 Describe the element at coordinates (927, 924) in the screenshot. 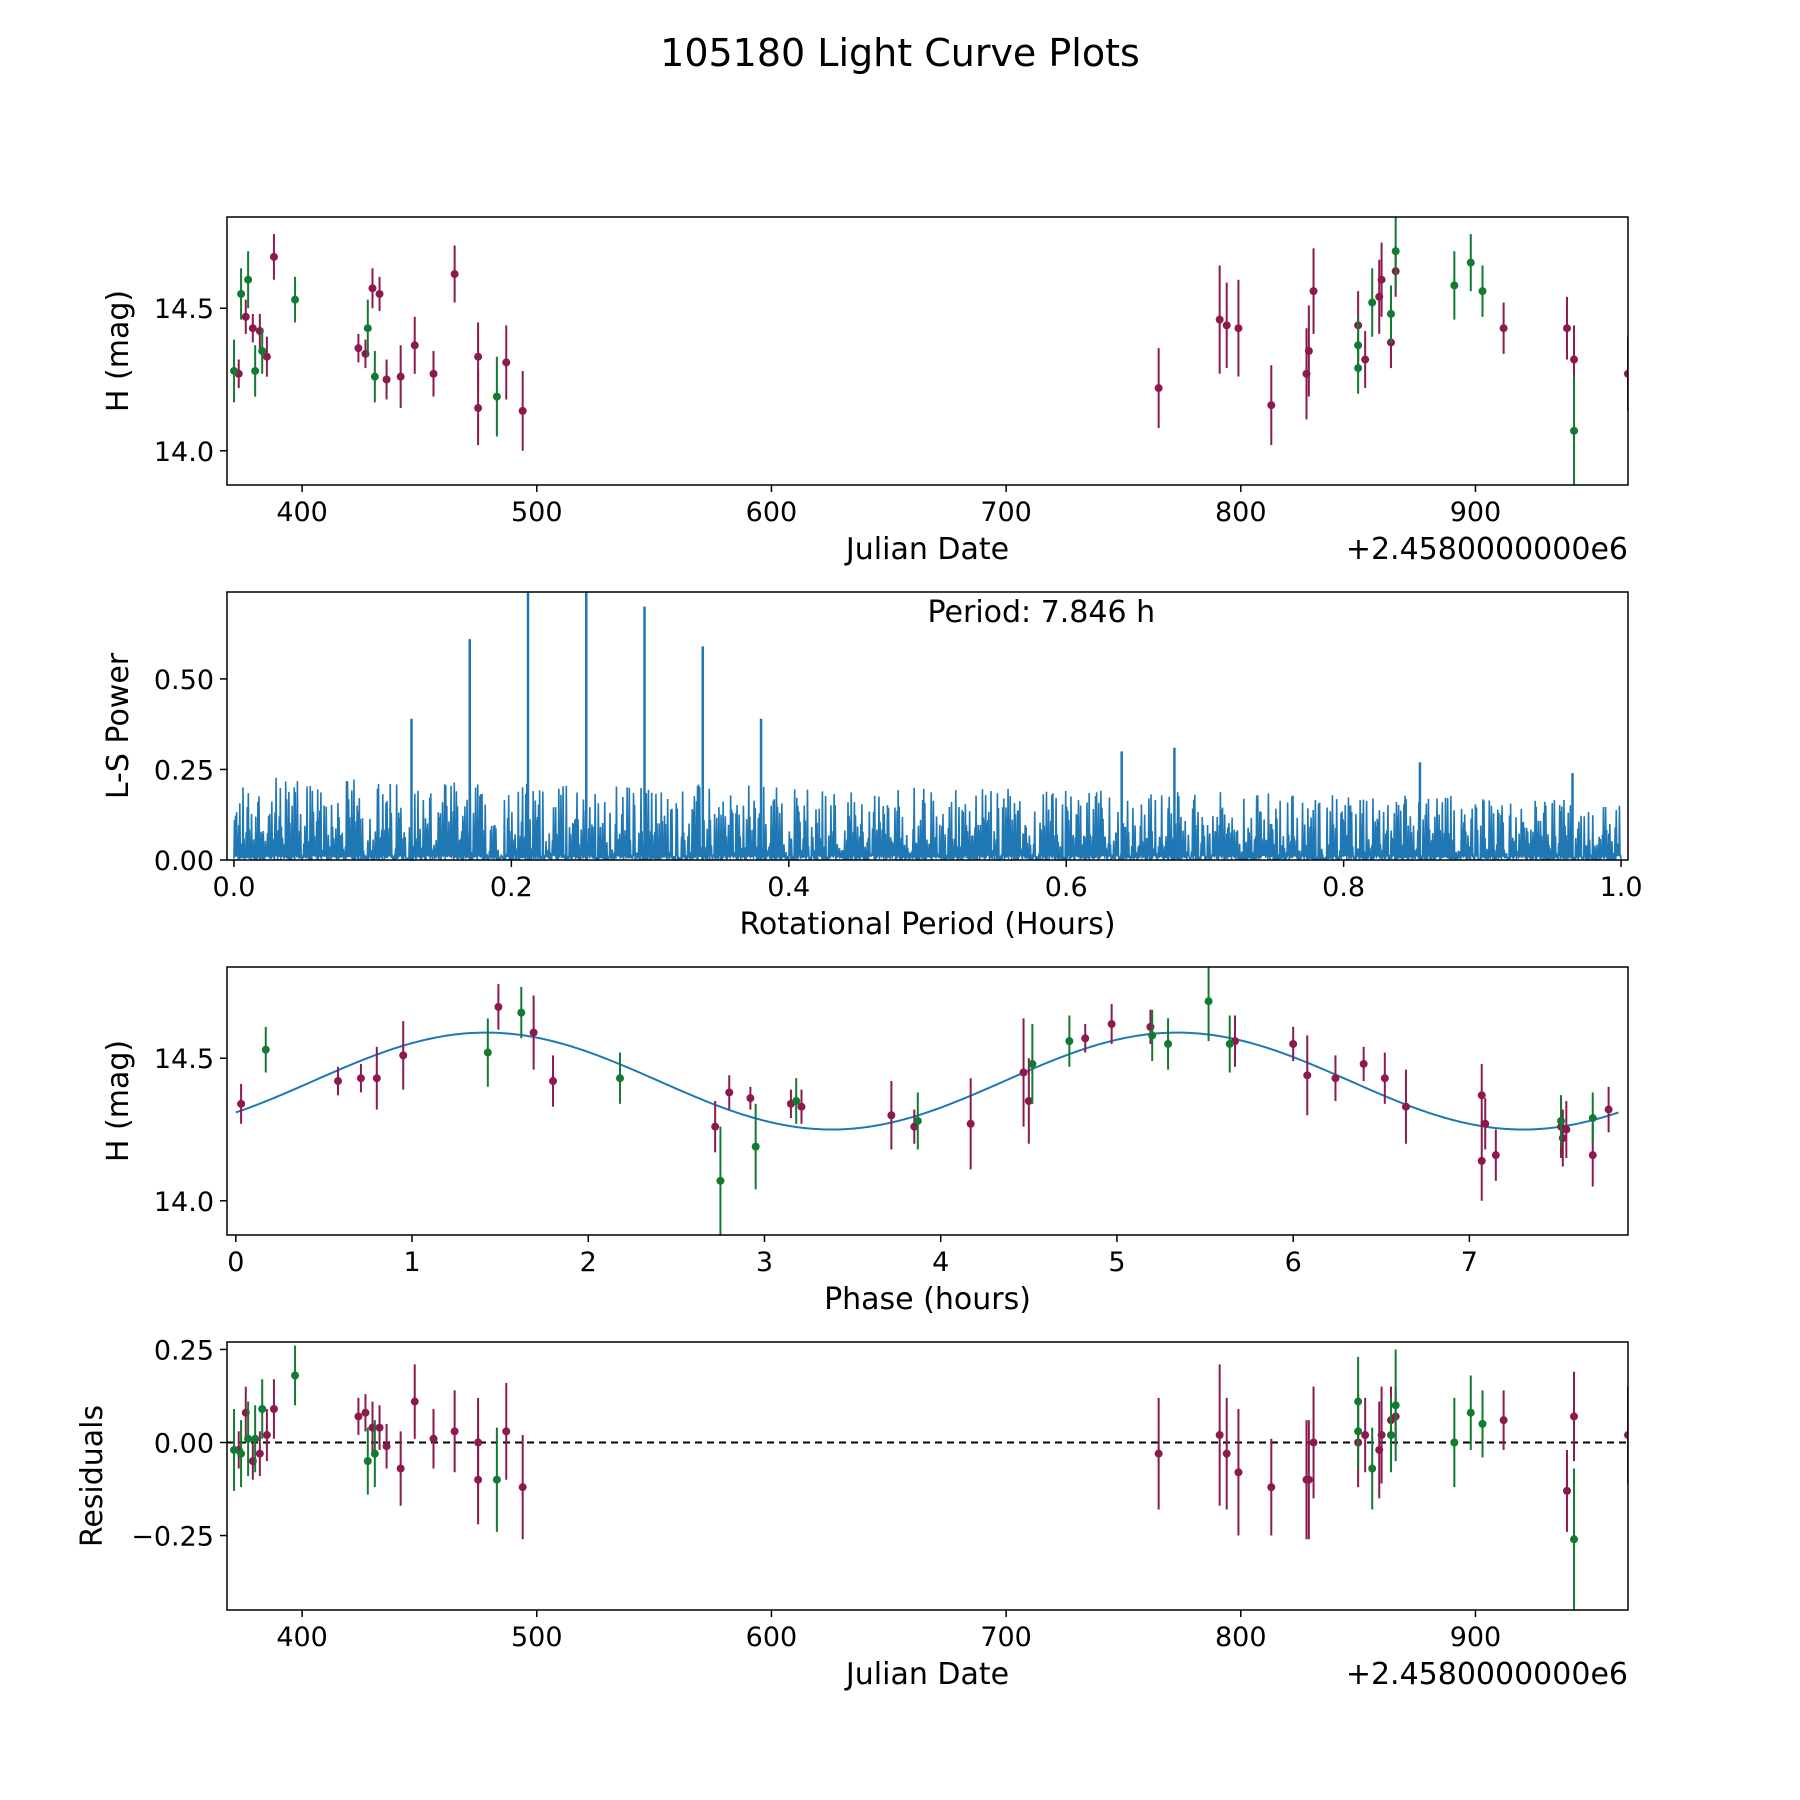

I see `x-axis-label: Rotational Period (Hours)` at that location.